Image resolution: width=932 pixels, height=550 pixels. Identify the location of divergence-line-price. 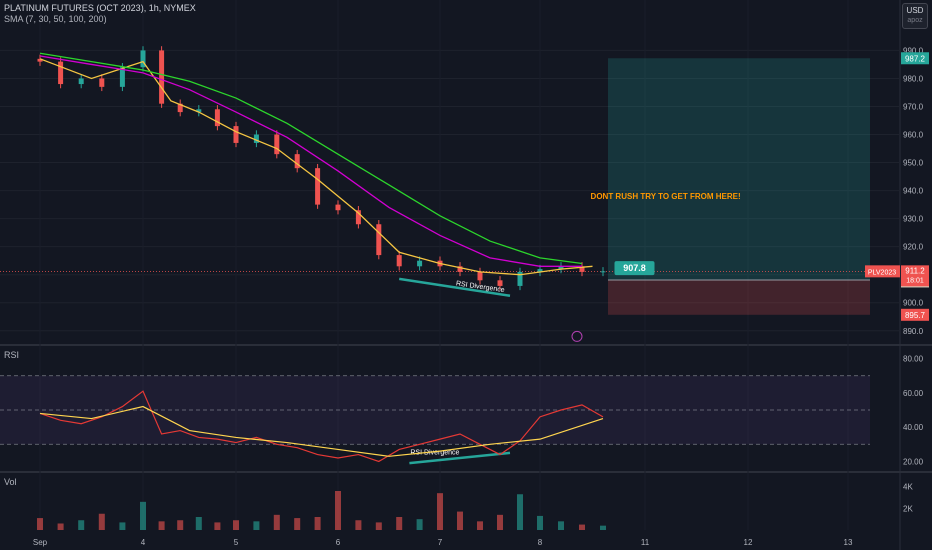
(455, 287).